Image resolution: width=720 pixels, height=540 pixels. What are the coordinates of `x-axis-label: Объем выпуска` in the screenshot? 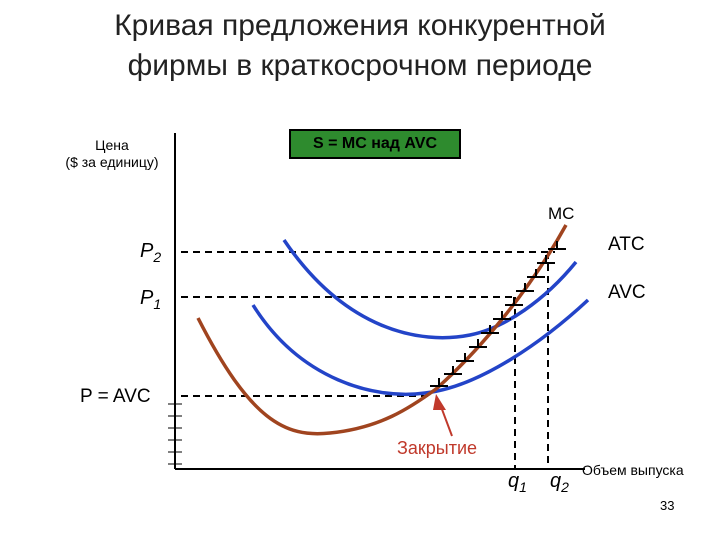 It's located at (633, 470).